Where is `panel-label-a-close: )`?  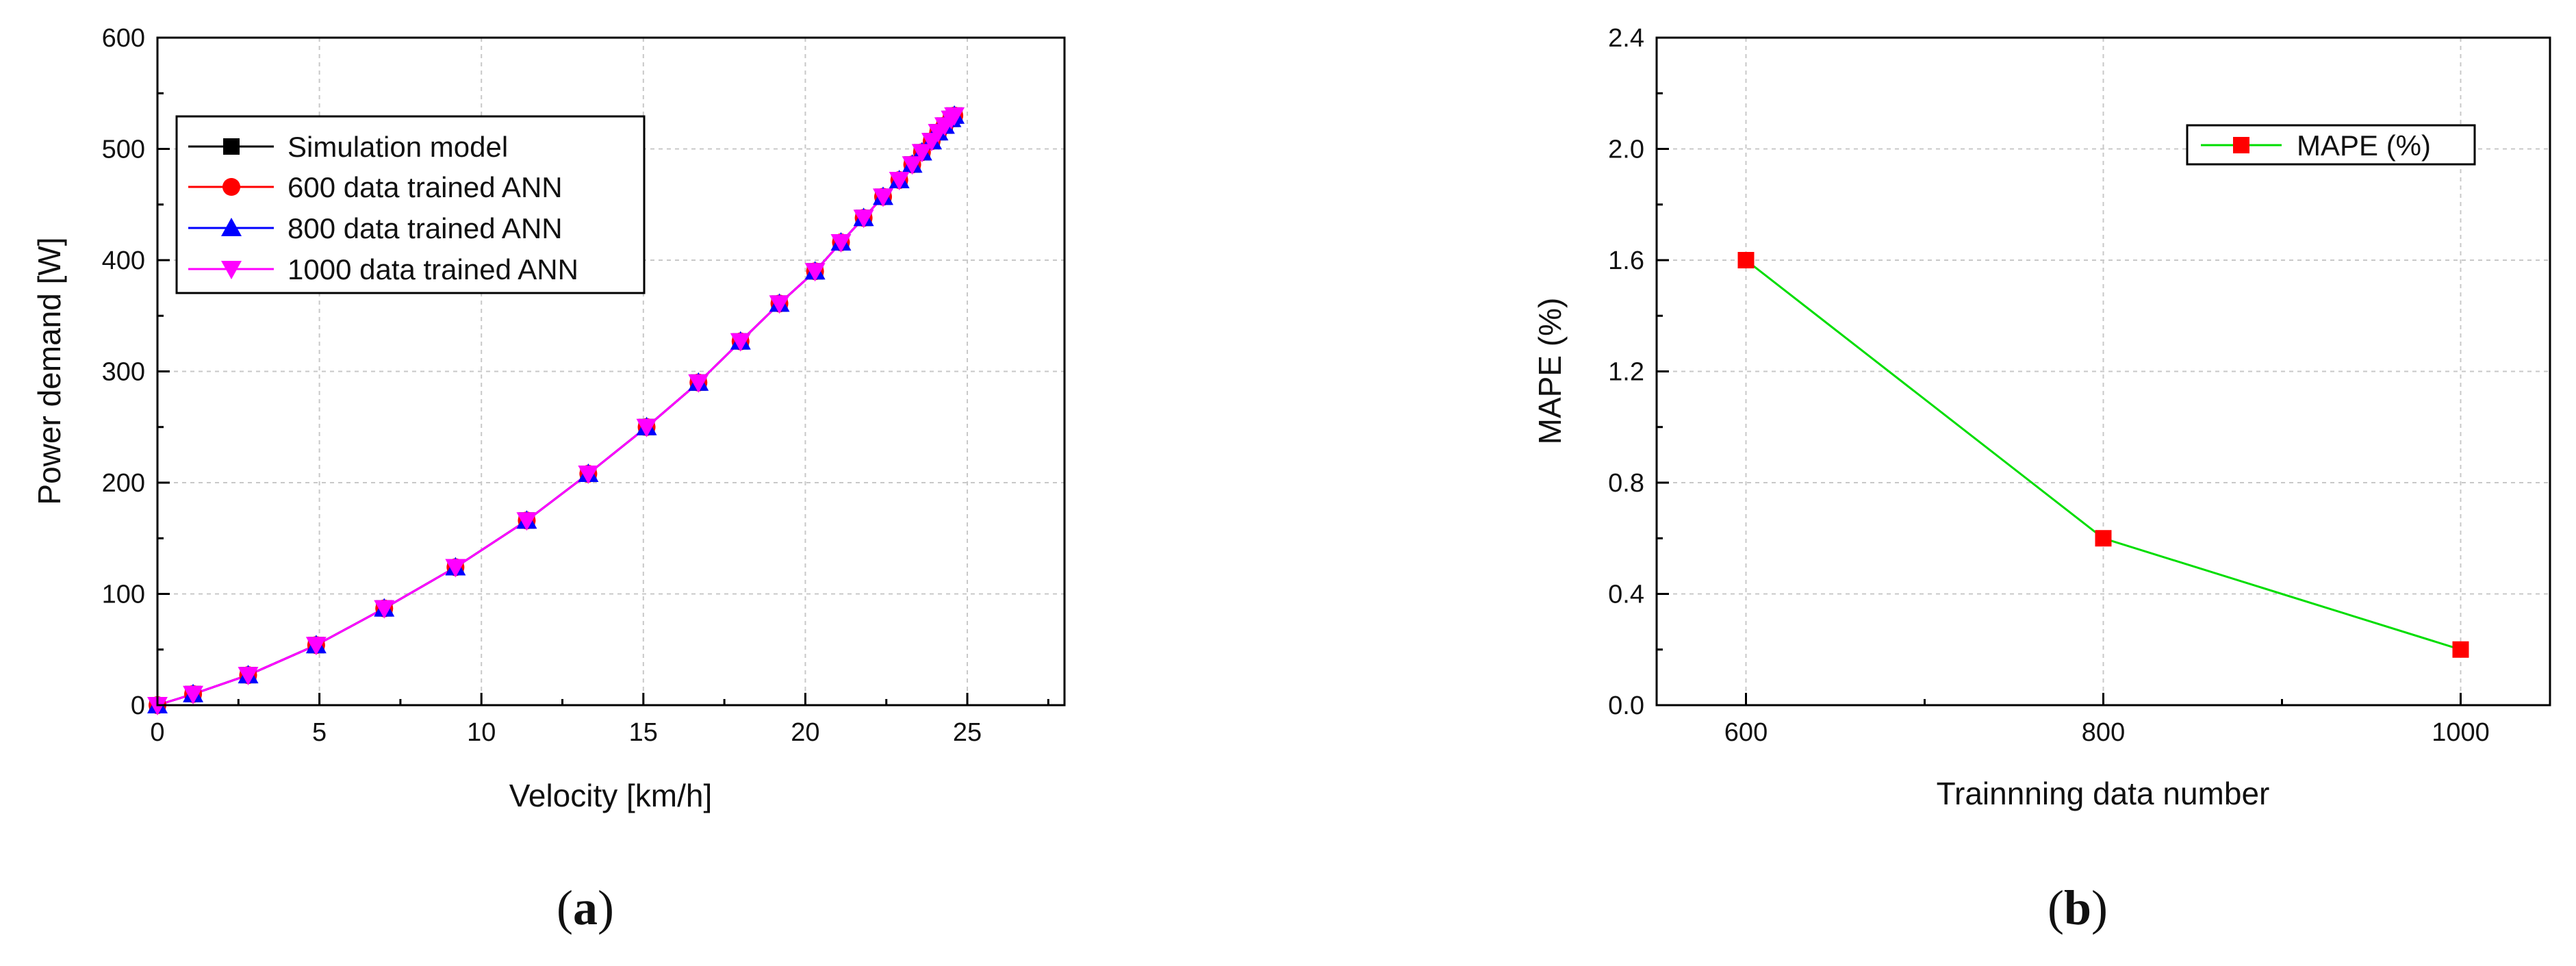 panel-label-a-close: ) is located at coordinates (606, 908).